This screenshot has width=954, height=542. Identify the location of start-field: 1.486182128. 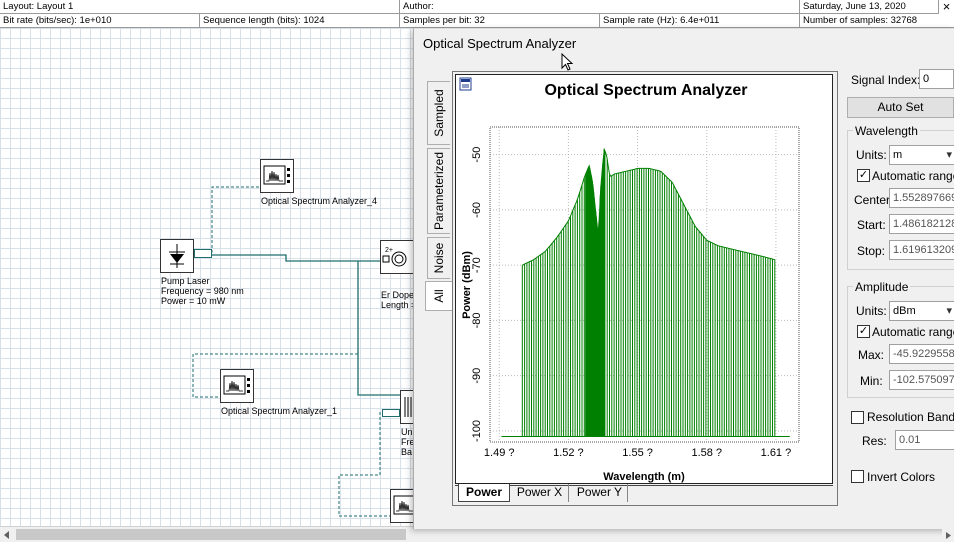
(921, 224).